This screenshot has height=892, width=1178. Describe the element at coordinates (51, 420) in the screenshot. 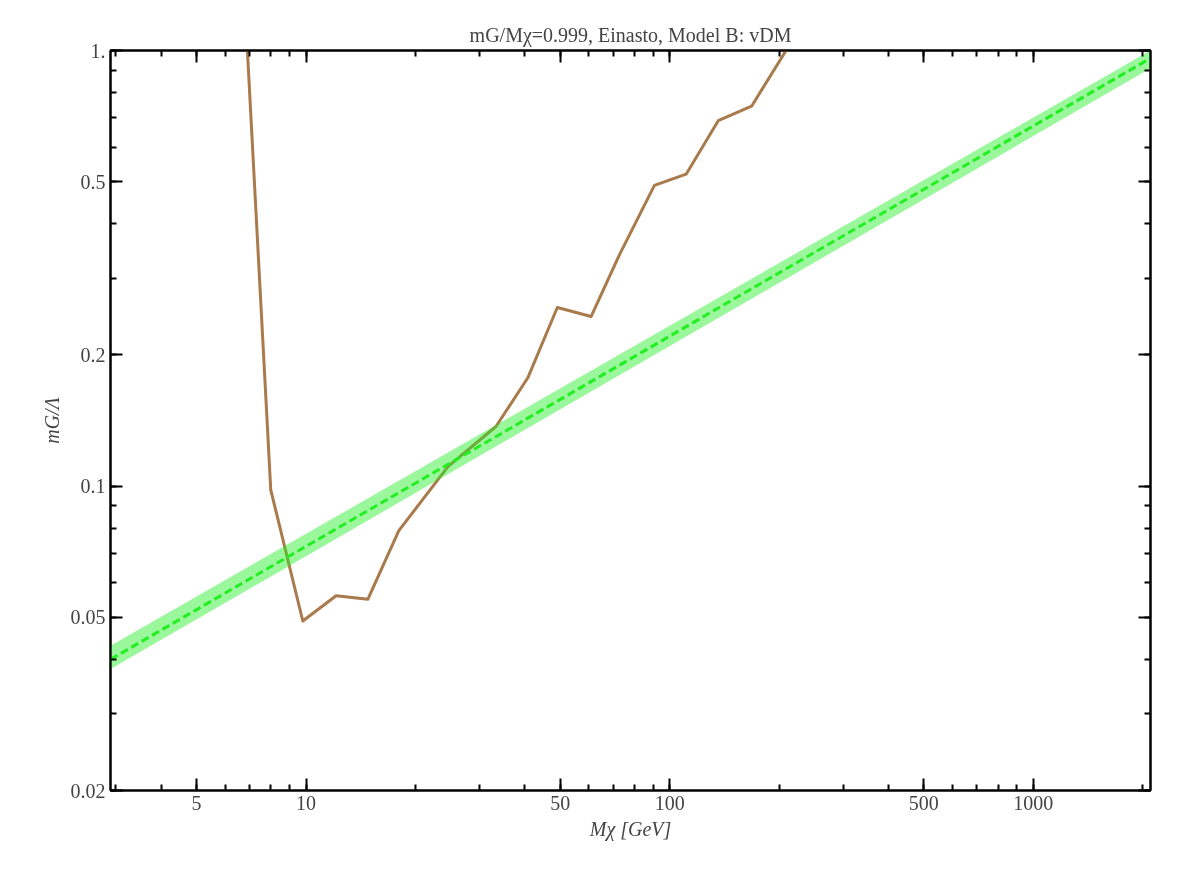

I see `y-axis-title: mG/Λ` at that location.